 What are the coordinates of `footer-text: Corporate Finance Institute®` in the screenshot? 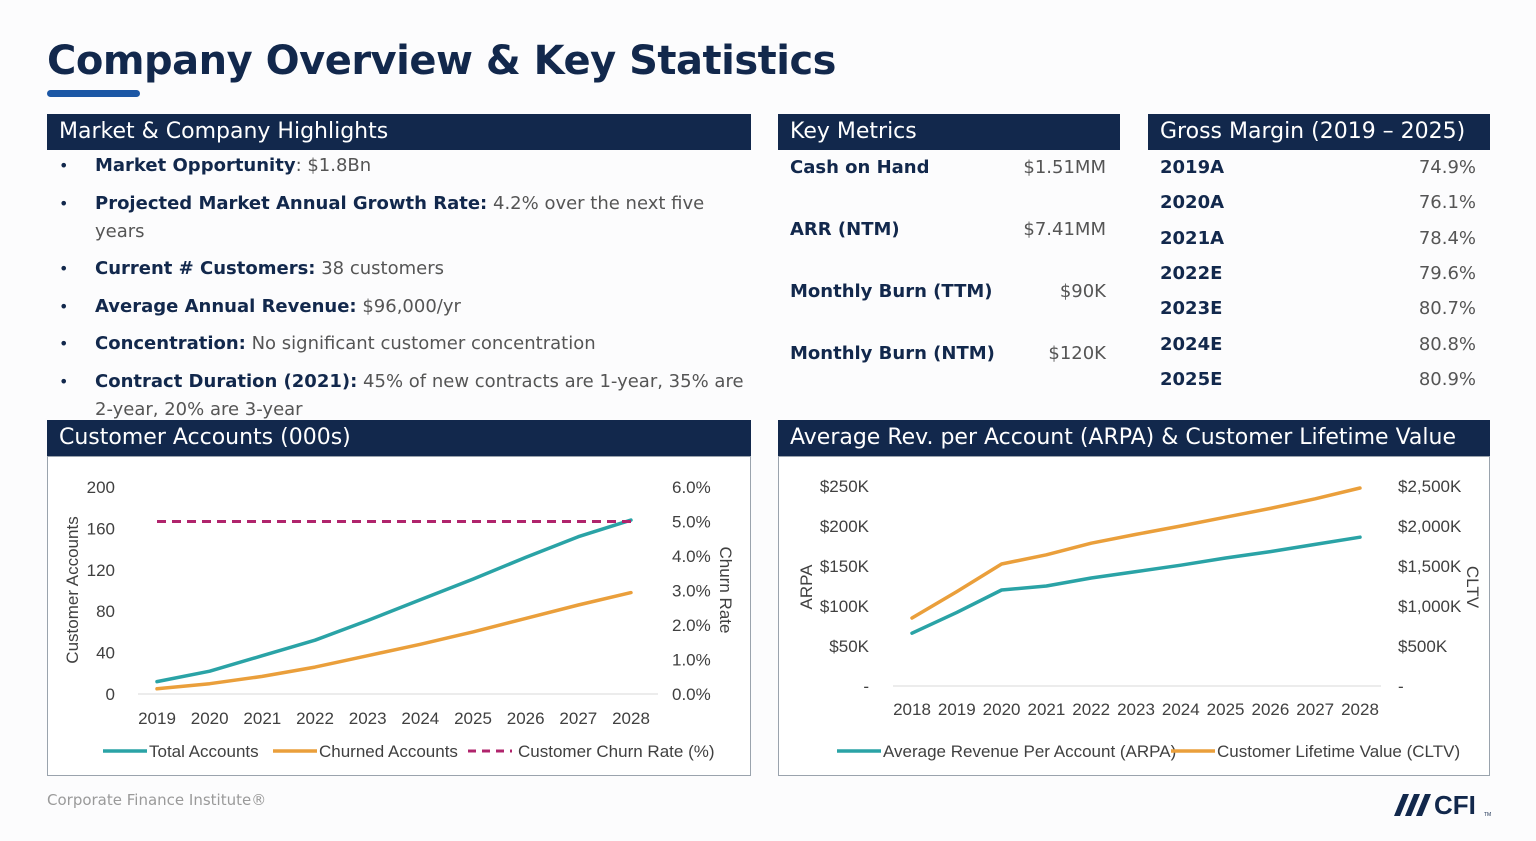 It's located at (157, 800).